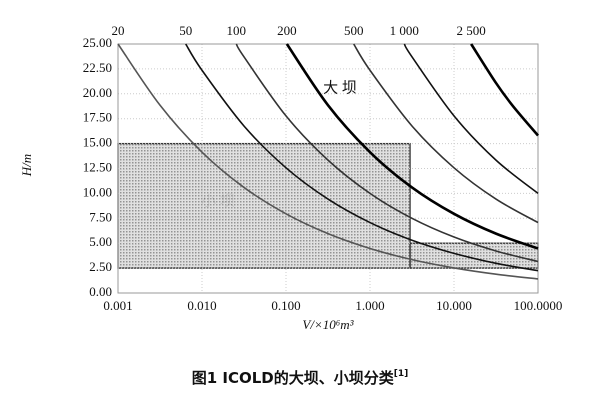 Image resolution: width=600 pixels, height=401 pixels. Describe the element at coordinates (538, 305) in the screenshot. I see `x-tick-label: 100.0000` at that location.